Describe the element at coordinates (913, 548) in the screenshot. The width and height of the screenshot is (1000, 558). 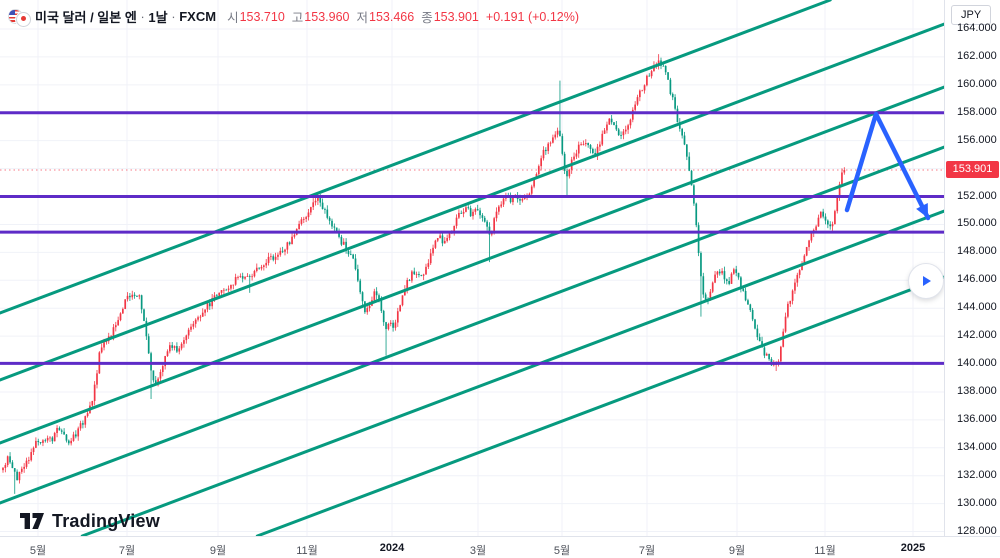
I see `time-tick-label: 2025` at that location.